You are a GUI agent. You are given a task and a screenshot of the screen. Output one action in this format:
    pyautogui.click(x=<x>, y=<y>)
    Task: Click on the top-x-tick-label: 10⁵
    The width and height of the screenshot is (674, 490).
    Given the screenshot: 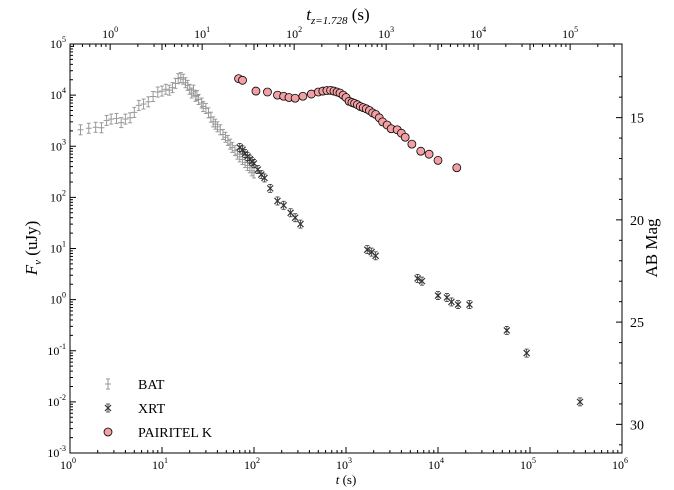 What is the action you would take?
    pyautogui.click(x=570, y=33)
    